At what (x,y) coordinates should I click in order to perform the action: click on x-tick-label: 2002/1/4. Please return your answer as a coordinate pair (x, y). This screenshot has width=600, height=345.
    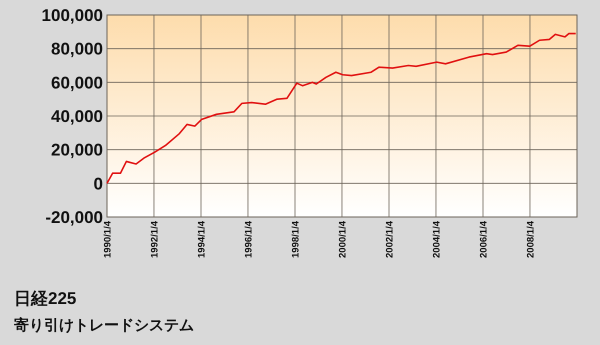
    Looking at the image, I should click on (390, 239).